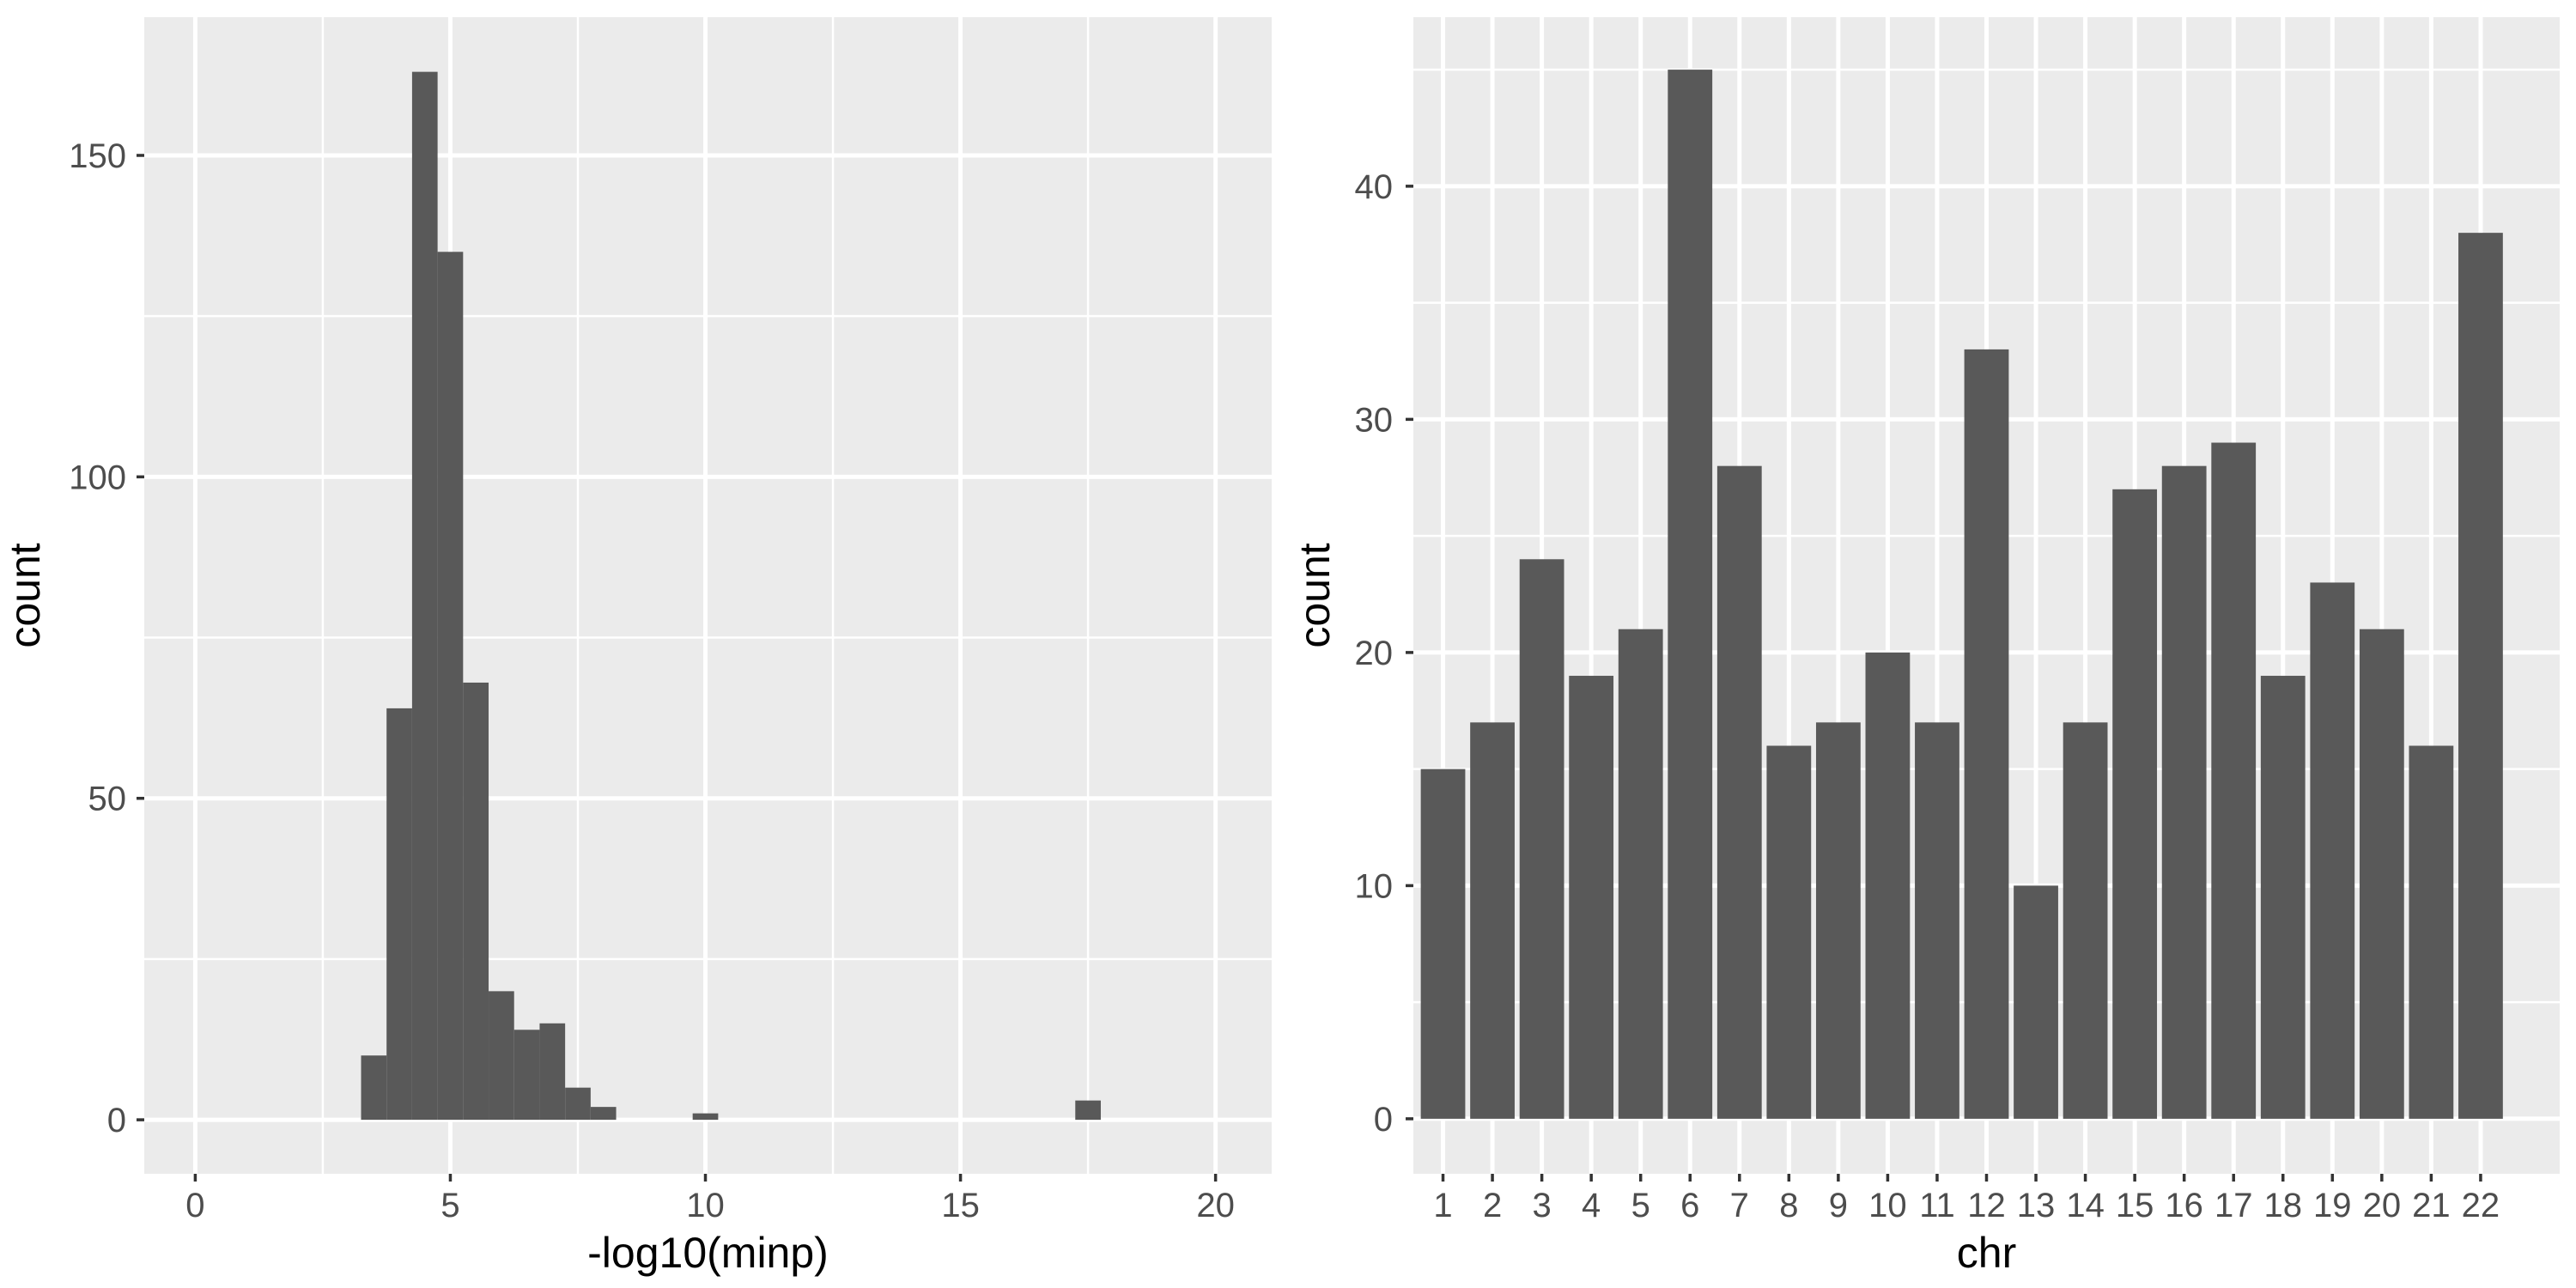  Describe the element at coordinates (1374, 653) in the screenshot. I see `y-tick-label: 20` at that location.